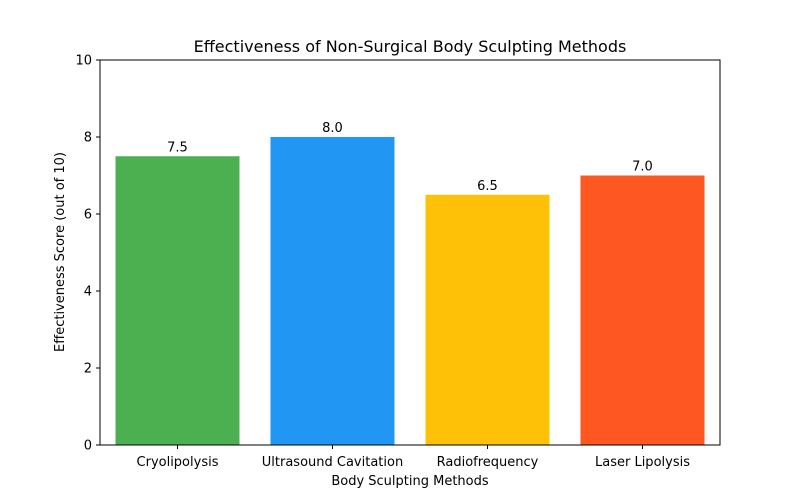 This screenshot has height=500, width=800. Describe the element at coordinates (178, 462) in the screenshot. I see `x-tick-label: Cryolipolysis` at that location.